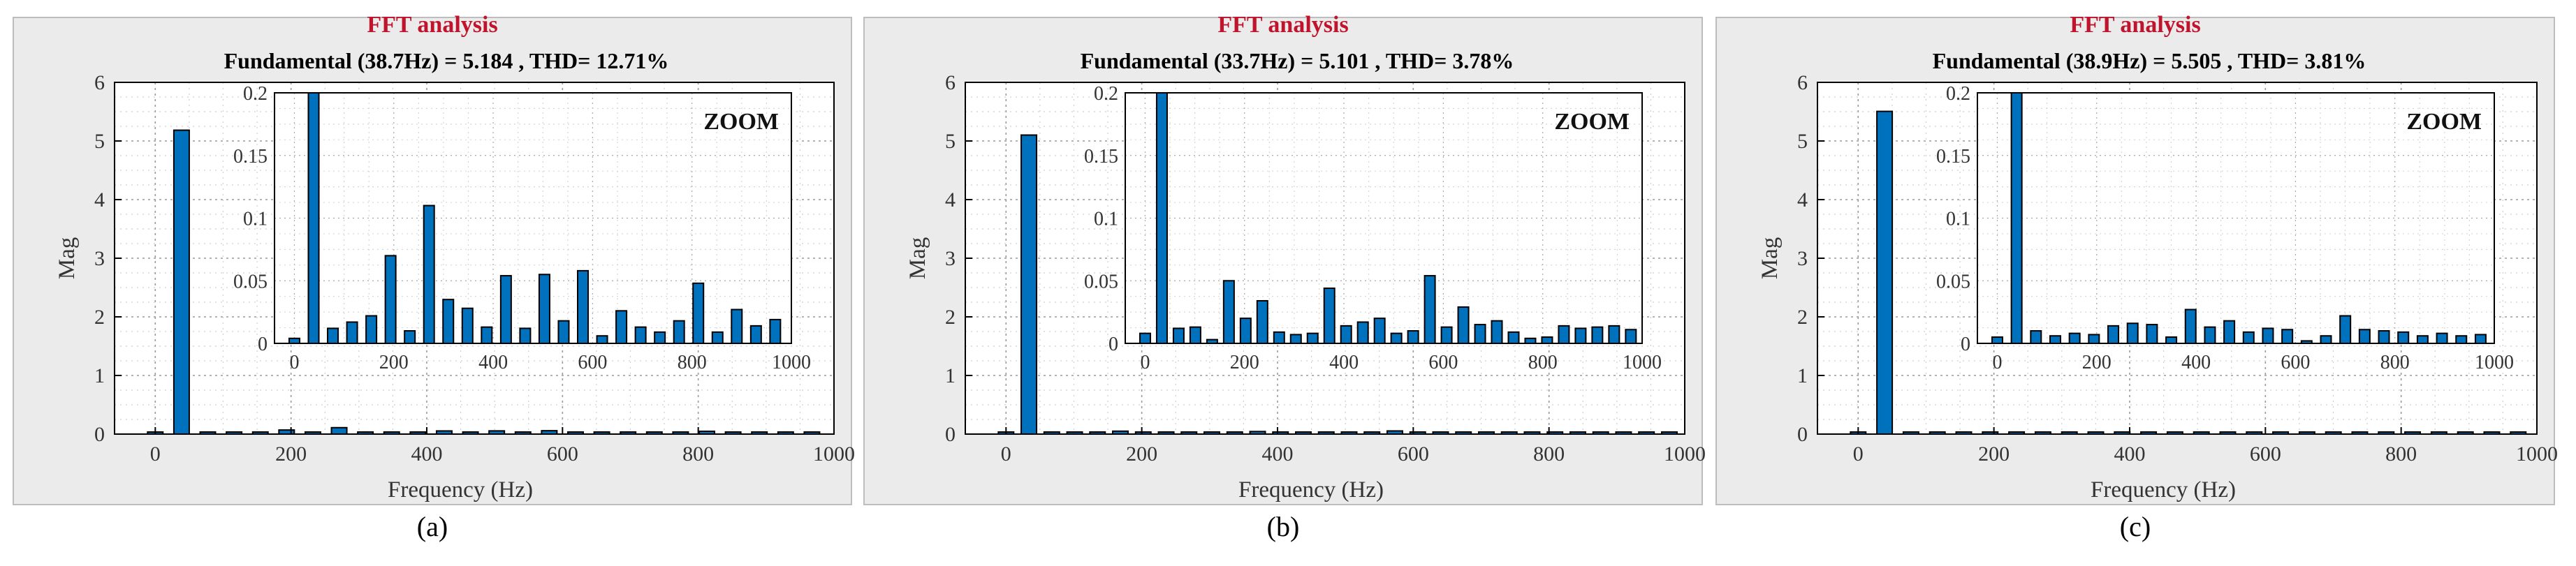  Describe the element at coordinates (2265, 454) in the screenshot. I see `x-tick-label: 600` at that location.